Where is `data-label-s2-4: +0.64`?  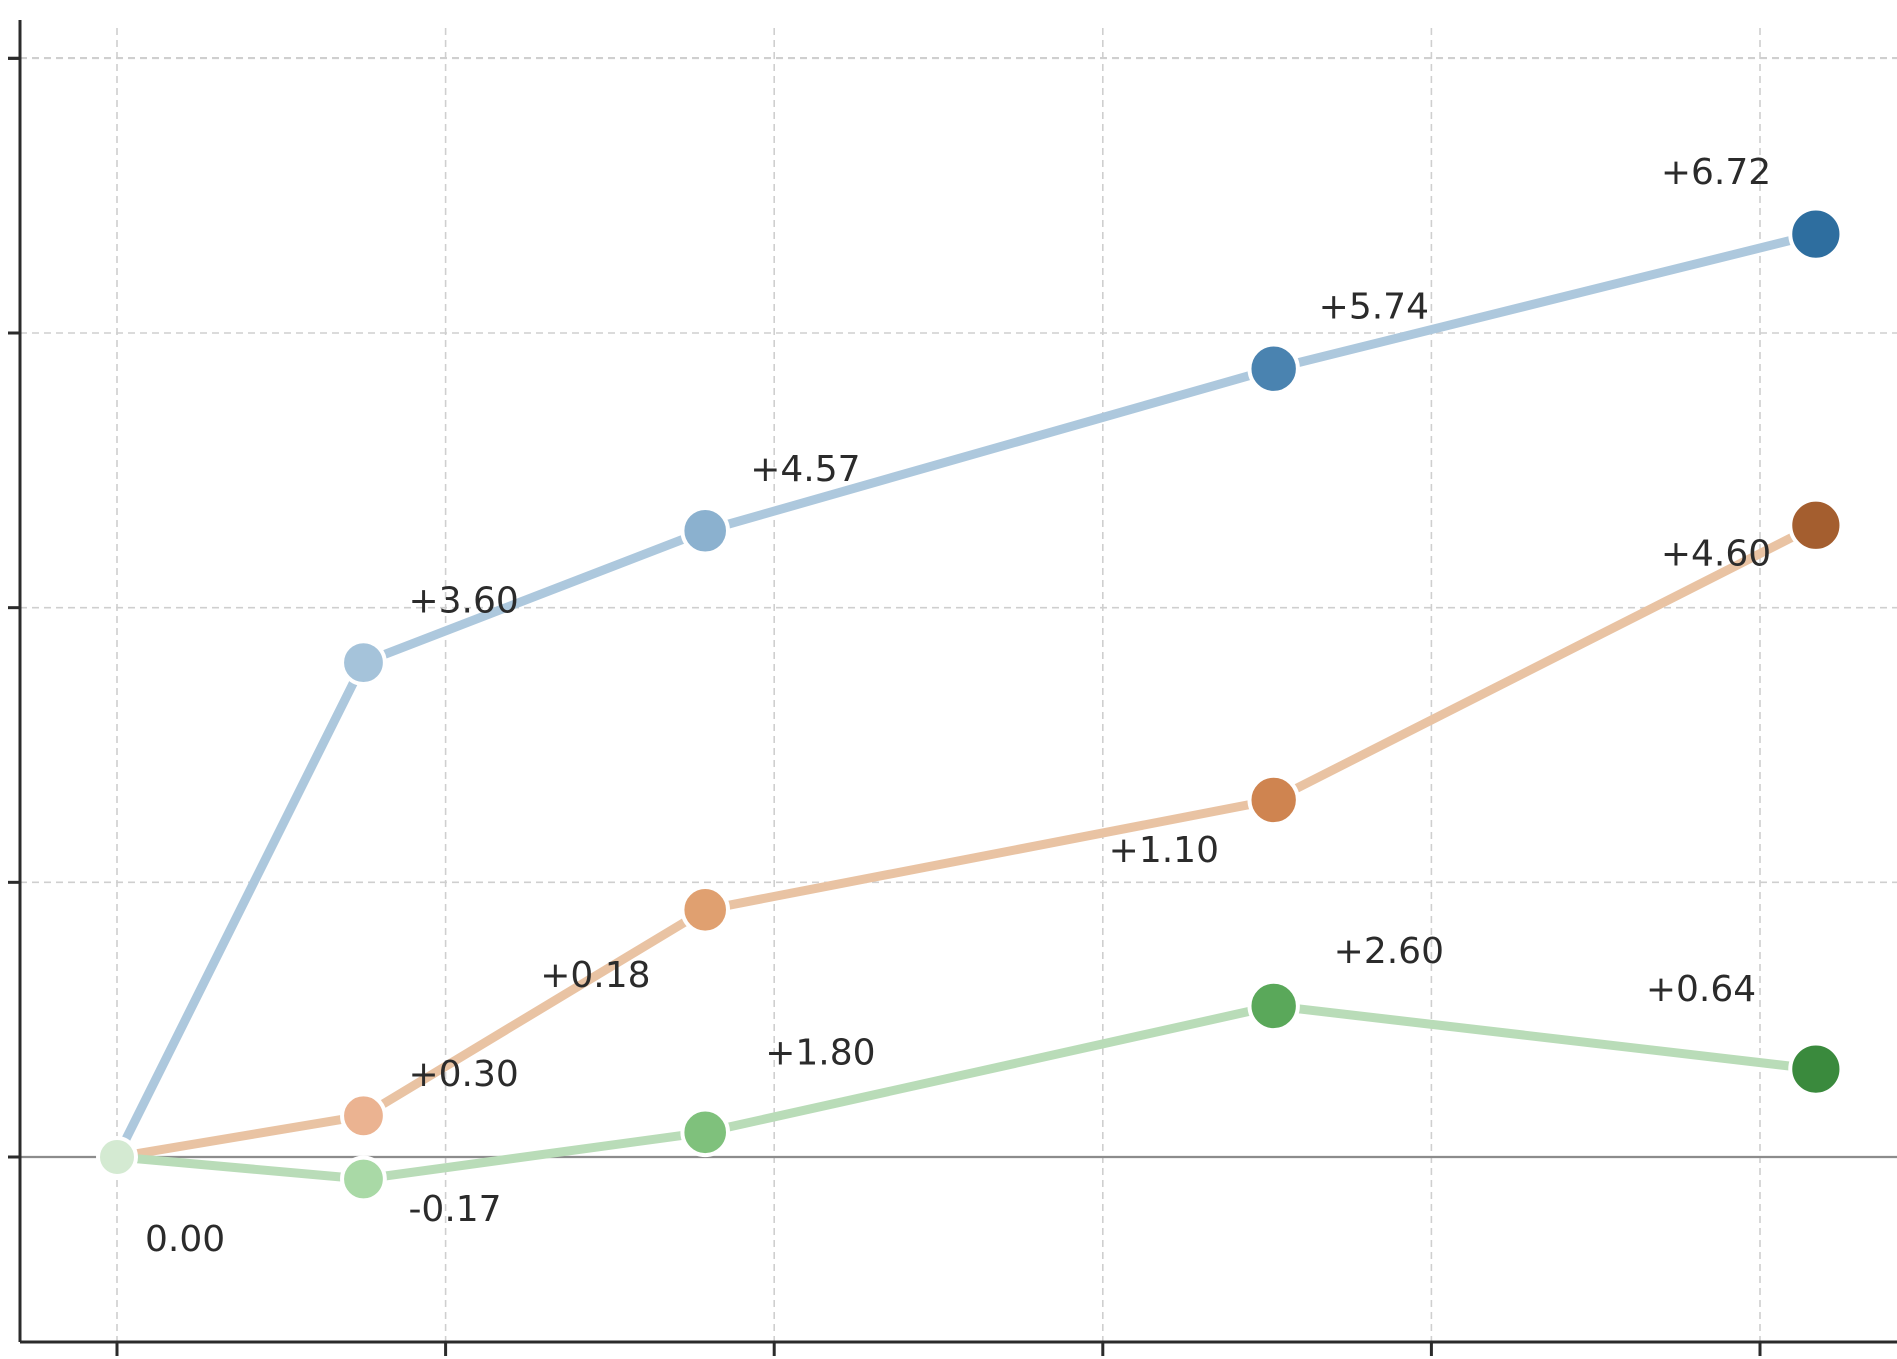
data-label-s2-4: +0.64 is located at coordinates (1701, 989).